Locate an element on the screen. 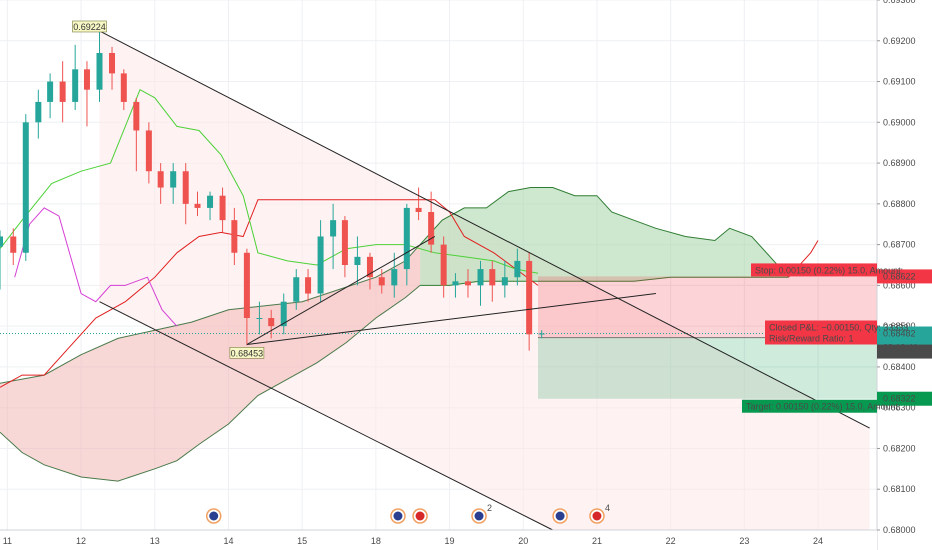 The image size is (932, 550). price-tick-label: 0.68500 is located at coordinates (899, 326).